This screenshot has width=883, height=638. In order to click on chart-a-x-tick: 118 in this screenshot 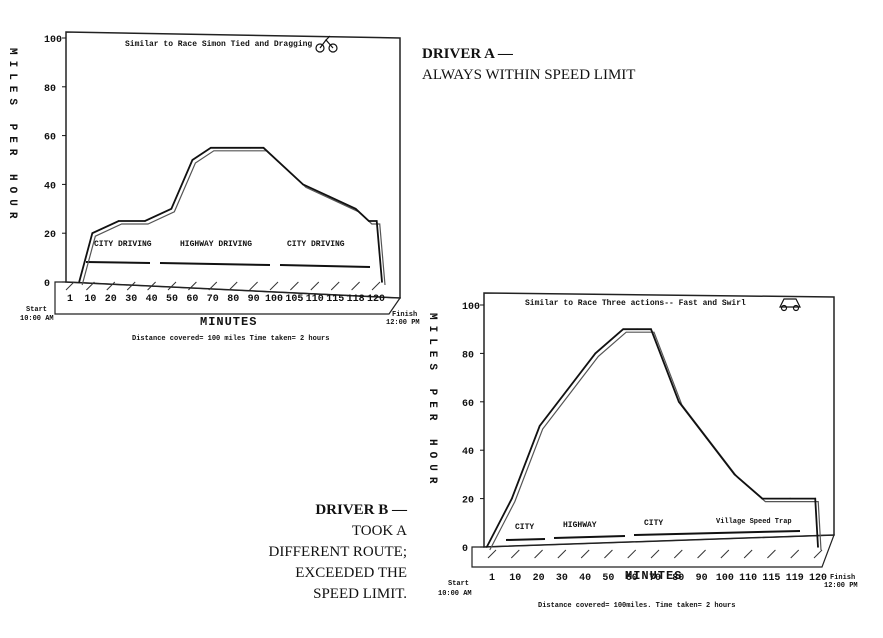, I will do `click(356, 299)`.